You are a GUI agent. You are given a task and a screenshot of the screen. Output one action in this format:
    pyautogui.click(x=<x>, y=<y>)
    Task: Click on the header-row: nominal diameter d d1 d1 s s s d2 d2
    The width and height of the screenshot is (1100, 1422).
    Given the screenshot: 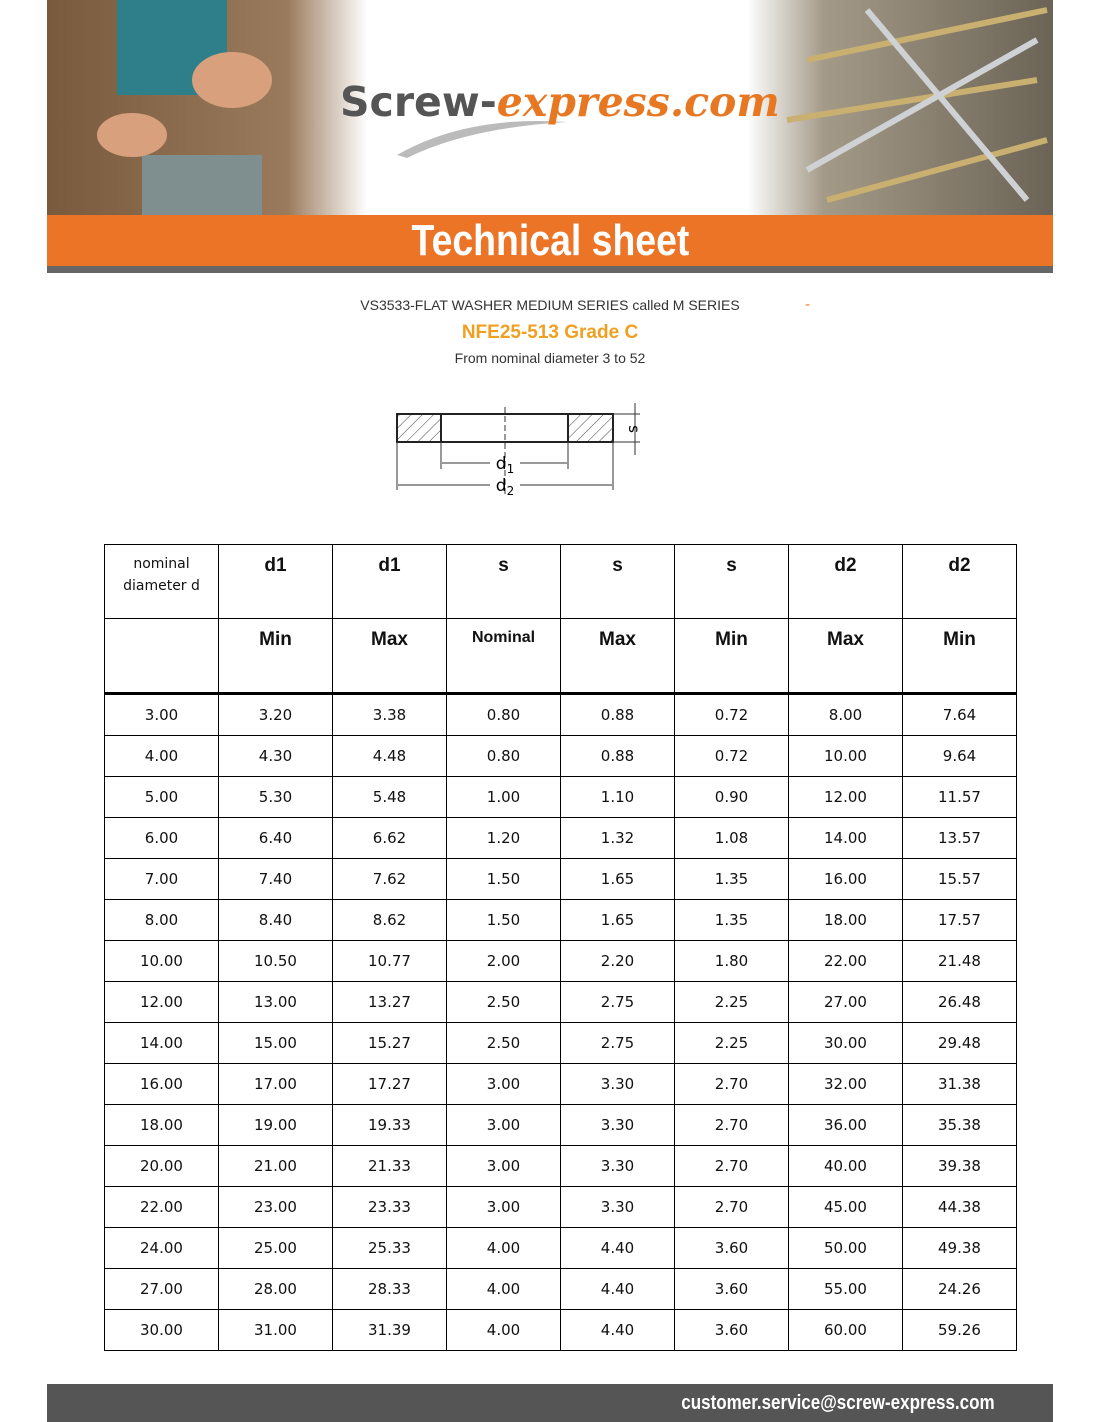 What is the action you would take?
    pyautogui.click(x=560, y=581)
    